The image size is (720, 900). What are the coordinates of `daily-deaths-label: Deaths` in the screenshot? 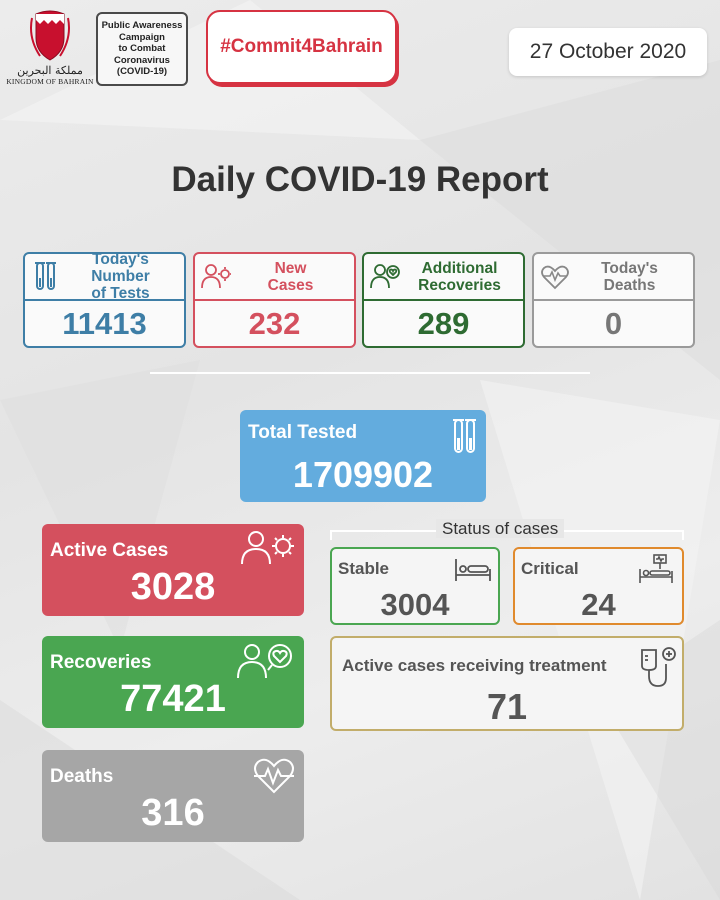 It's located at (629, 285).